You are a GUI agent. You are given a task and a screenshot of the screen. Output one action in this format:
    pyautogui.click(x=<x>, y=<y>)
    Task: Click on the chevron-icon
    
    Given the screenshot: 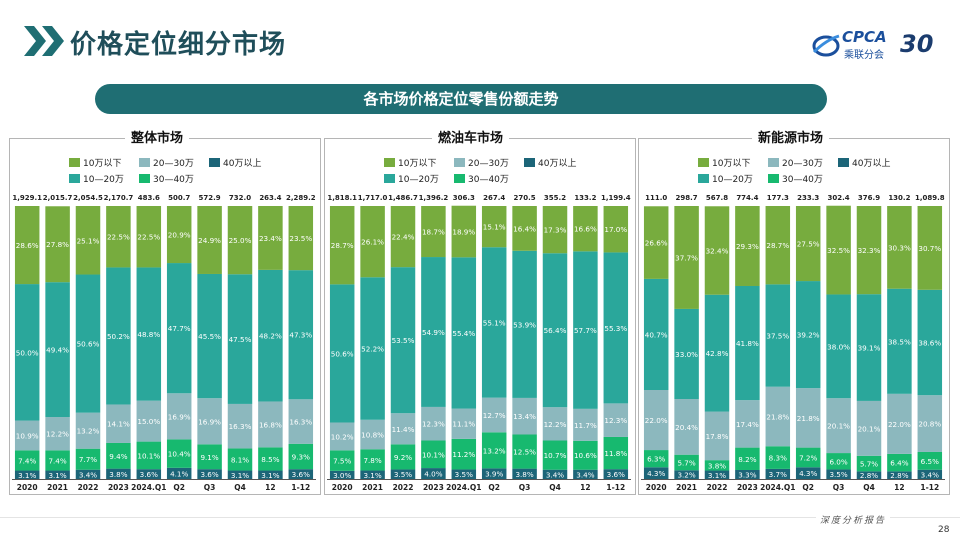 What is the action you would take?
    pyautogui.click(x=44, y=41)
    